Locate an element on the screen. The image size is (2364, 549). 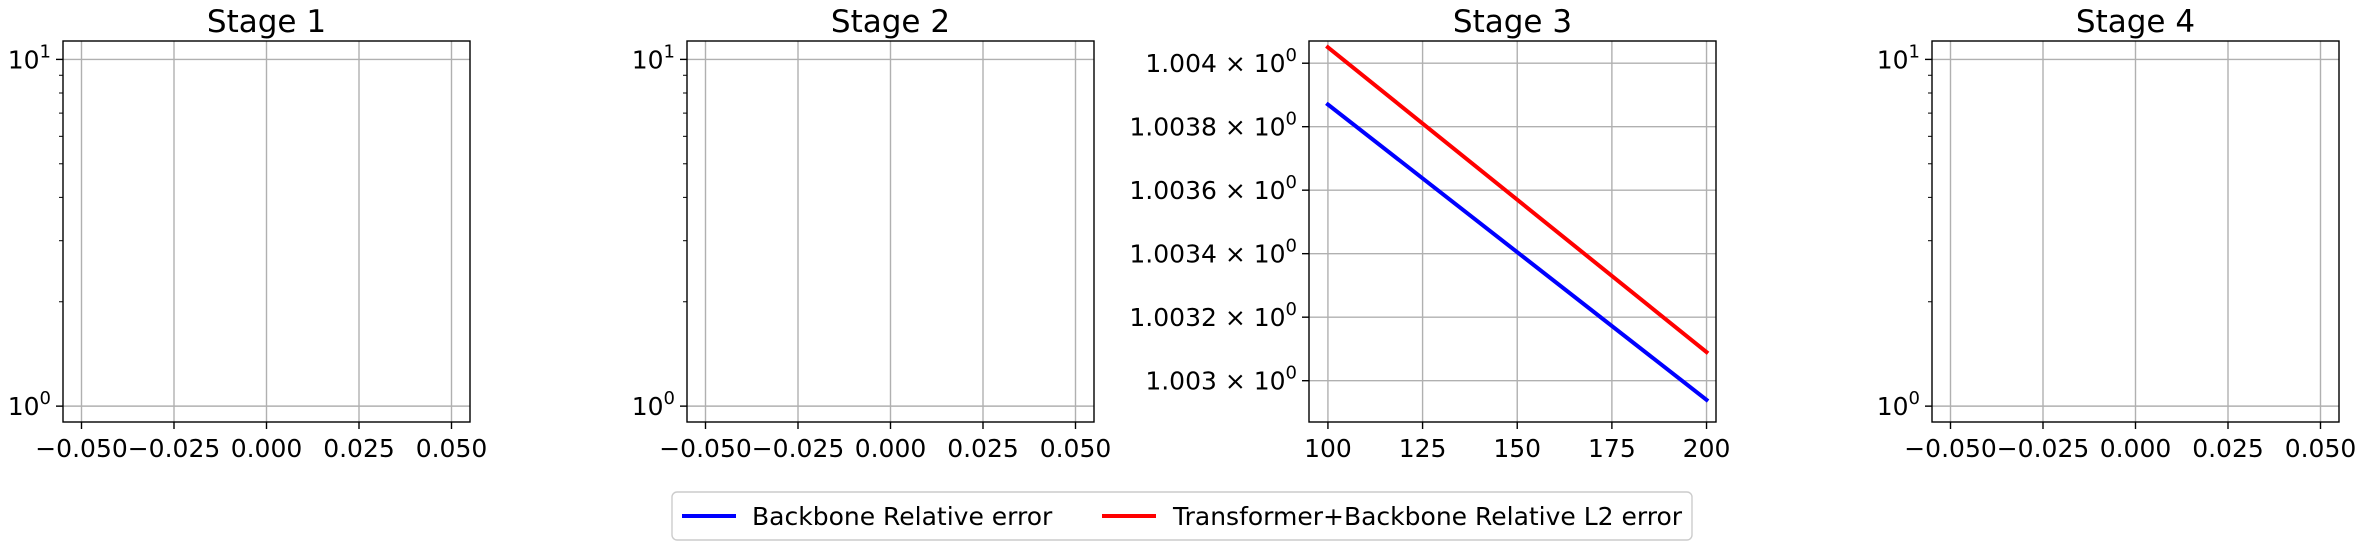
legend-label-1: Backbone Relative error is located at coordinates (902, 516).